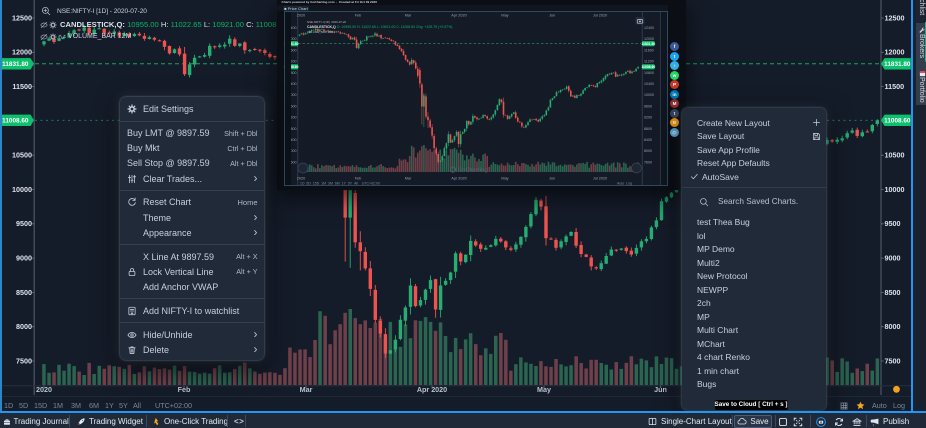 The height and width of the screenshot is (428, 926). What do you see at coordinates (326, 22) in the screenshot?
I see `svg-text: NSE:NIFTY-I [1D] 2020-07-20` at bounding box center [326, 22].